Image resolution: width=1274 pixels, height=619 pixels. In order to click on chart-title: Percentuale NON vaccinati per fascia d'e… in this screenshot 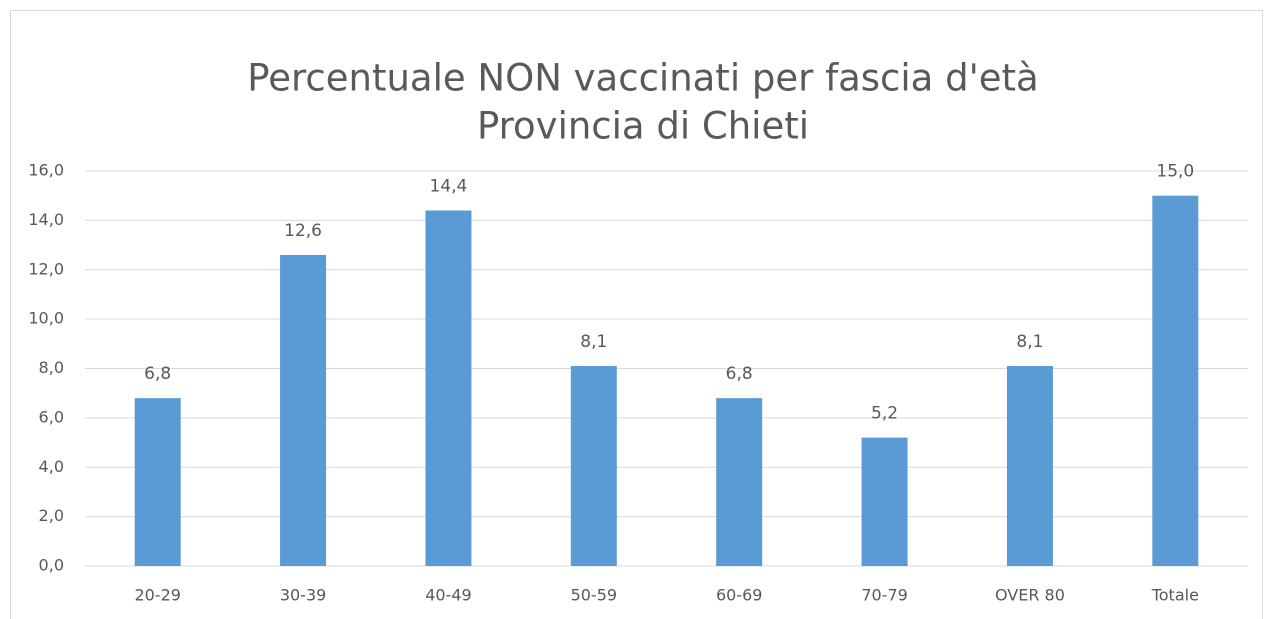, I will do `click(642, 78)`.